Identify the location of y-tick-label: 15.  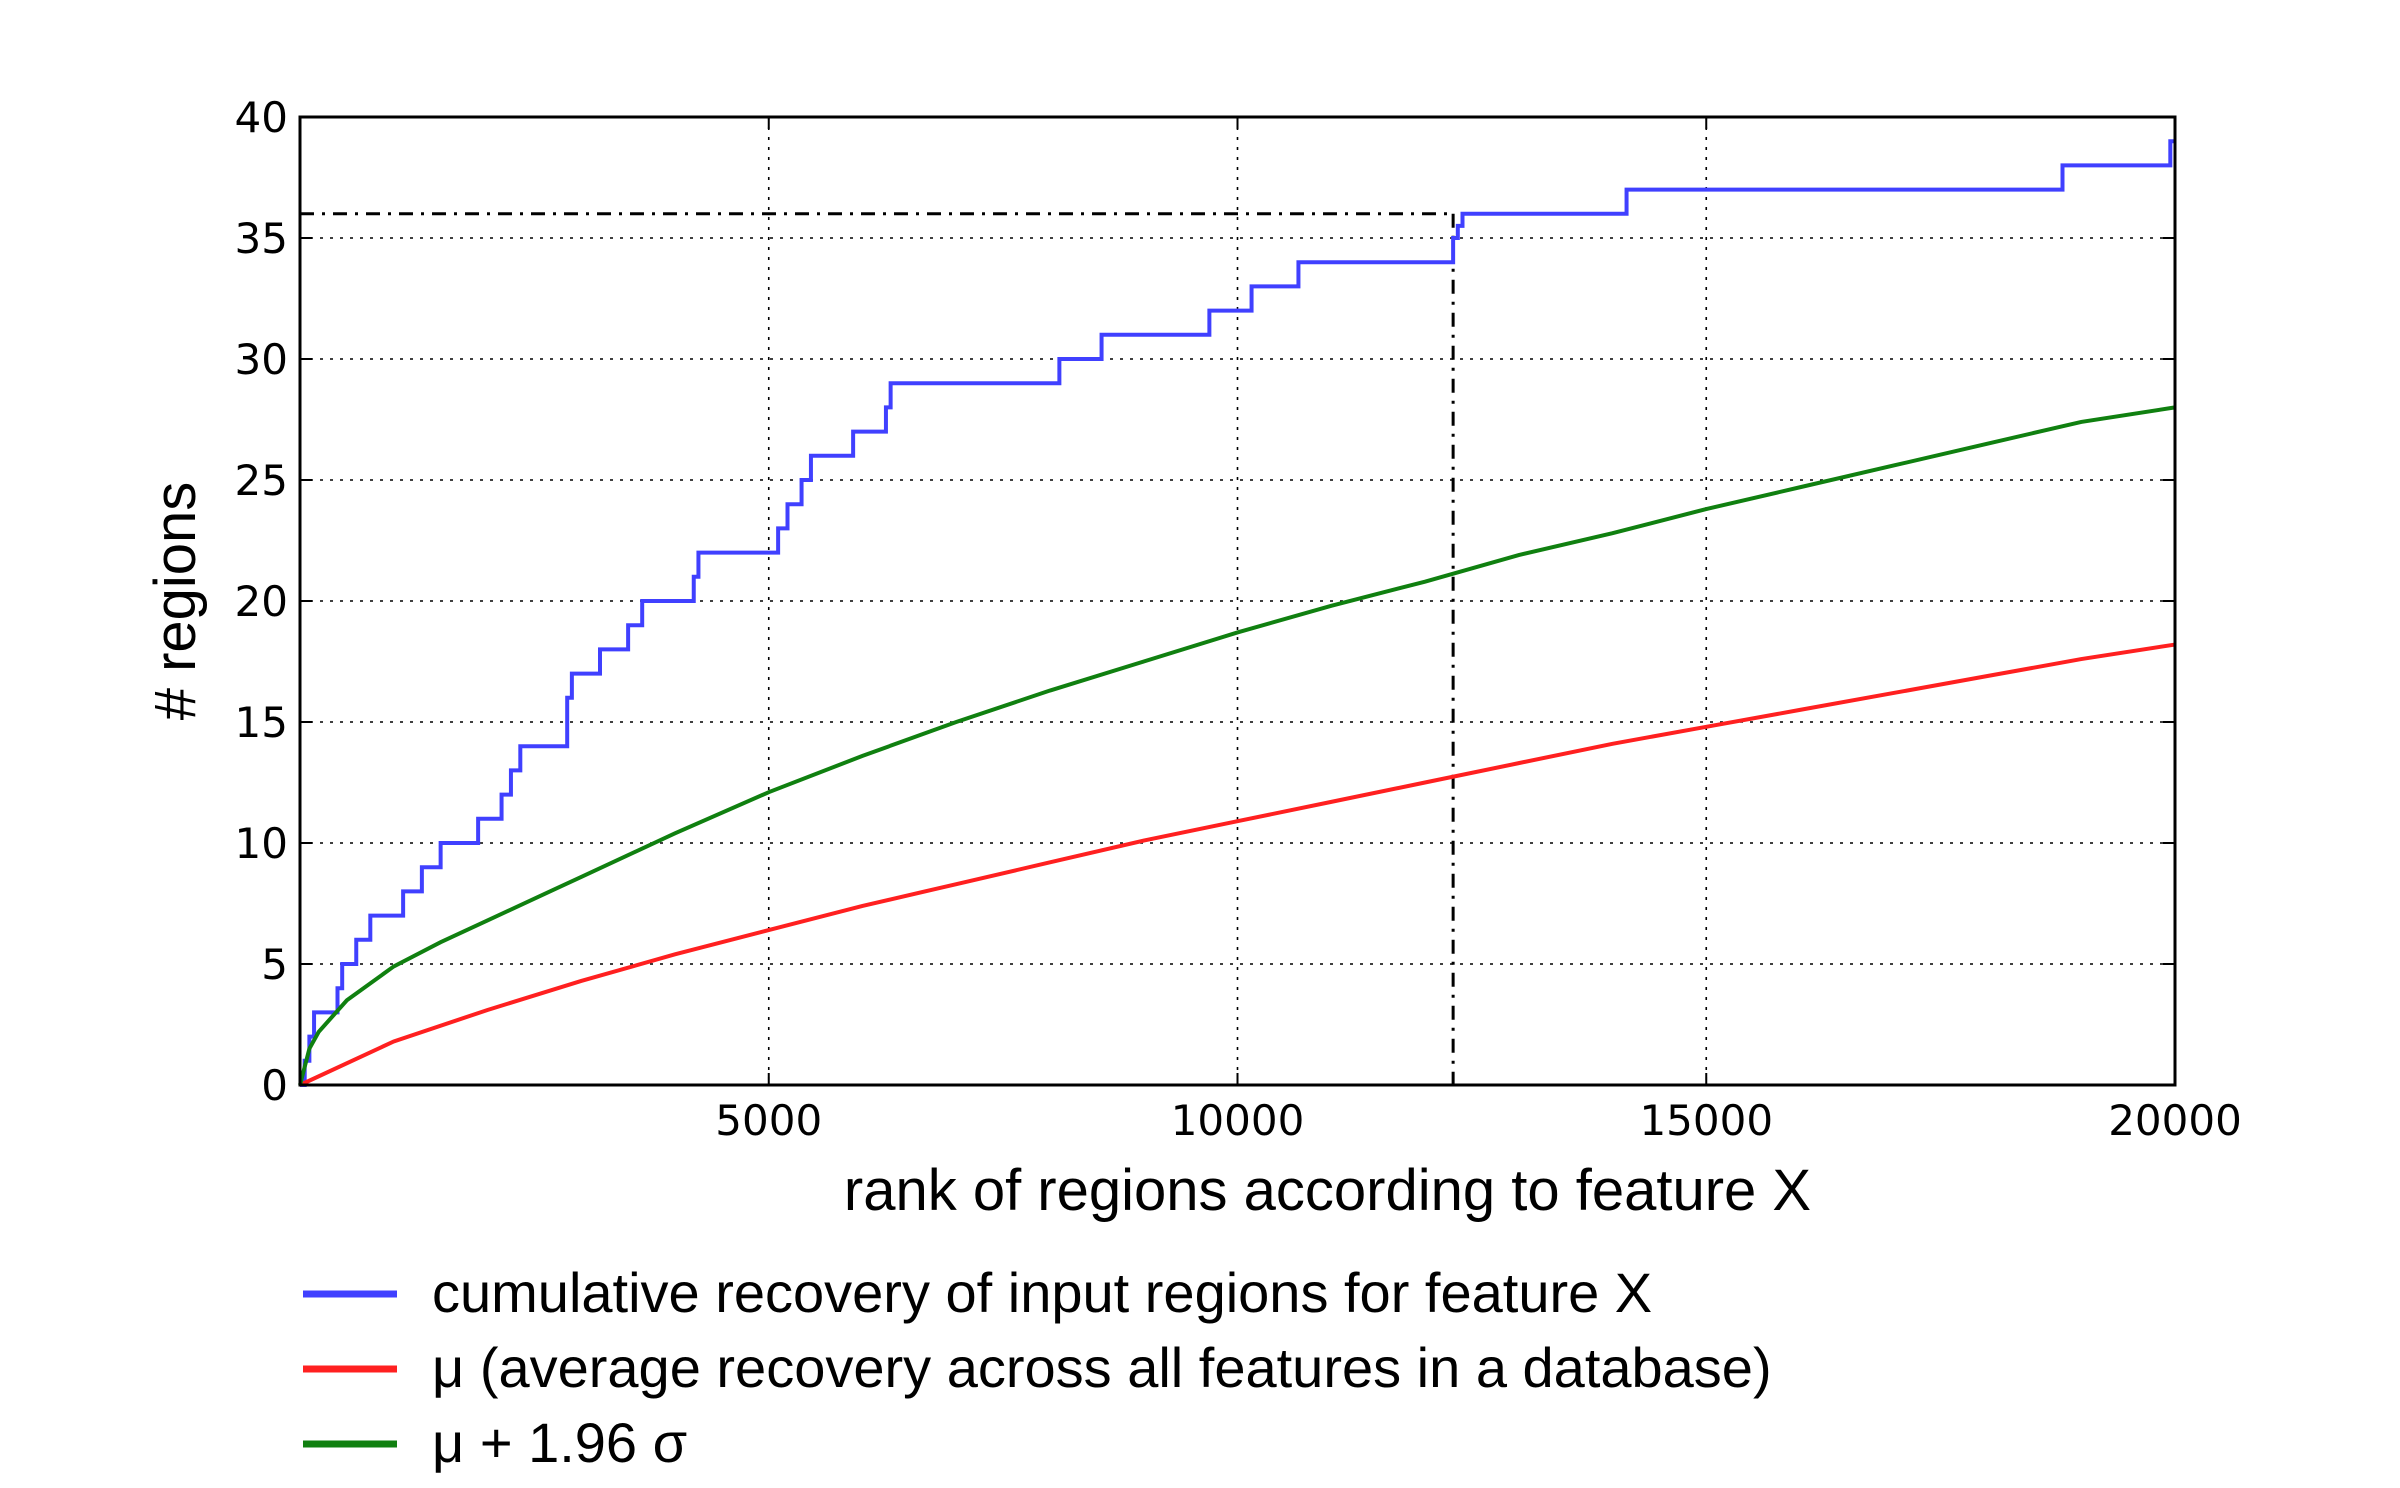
(261, 722).